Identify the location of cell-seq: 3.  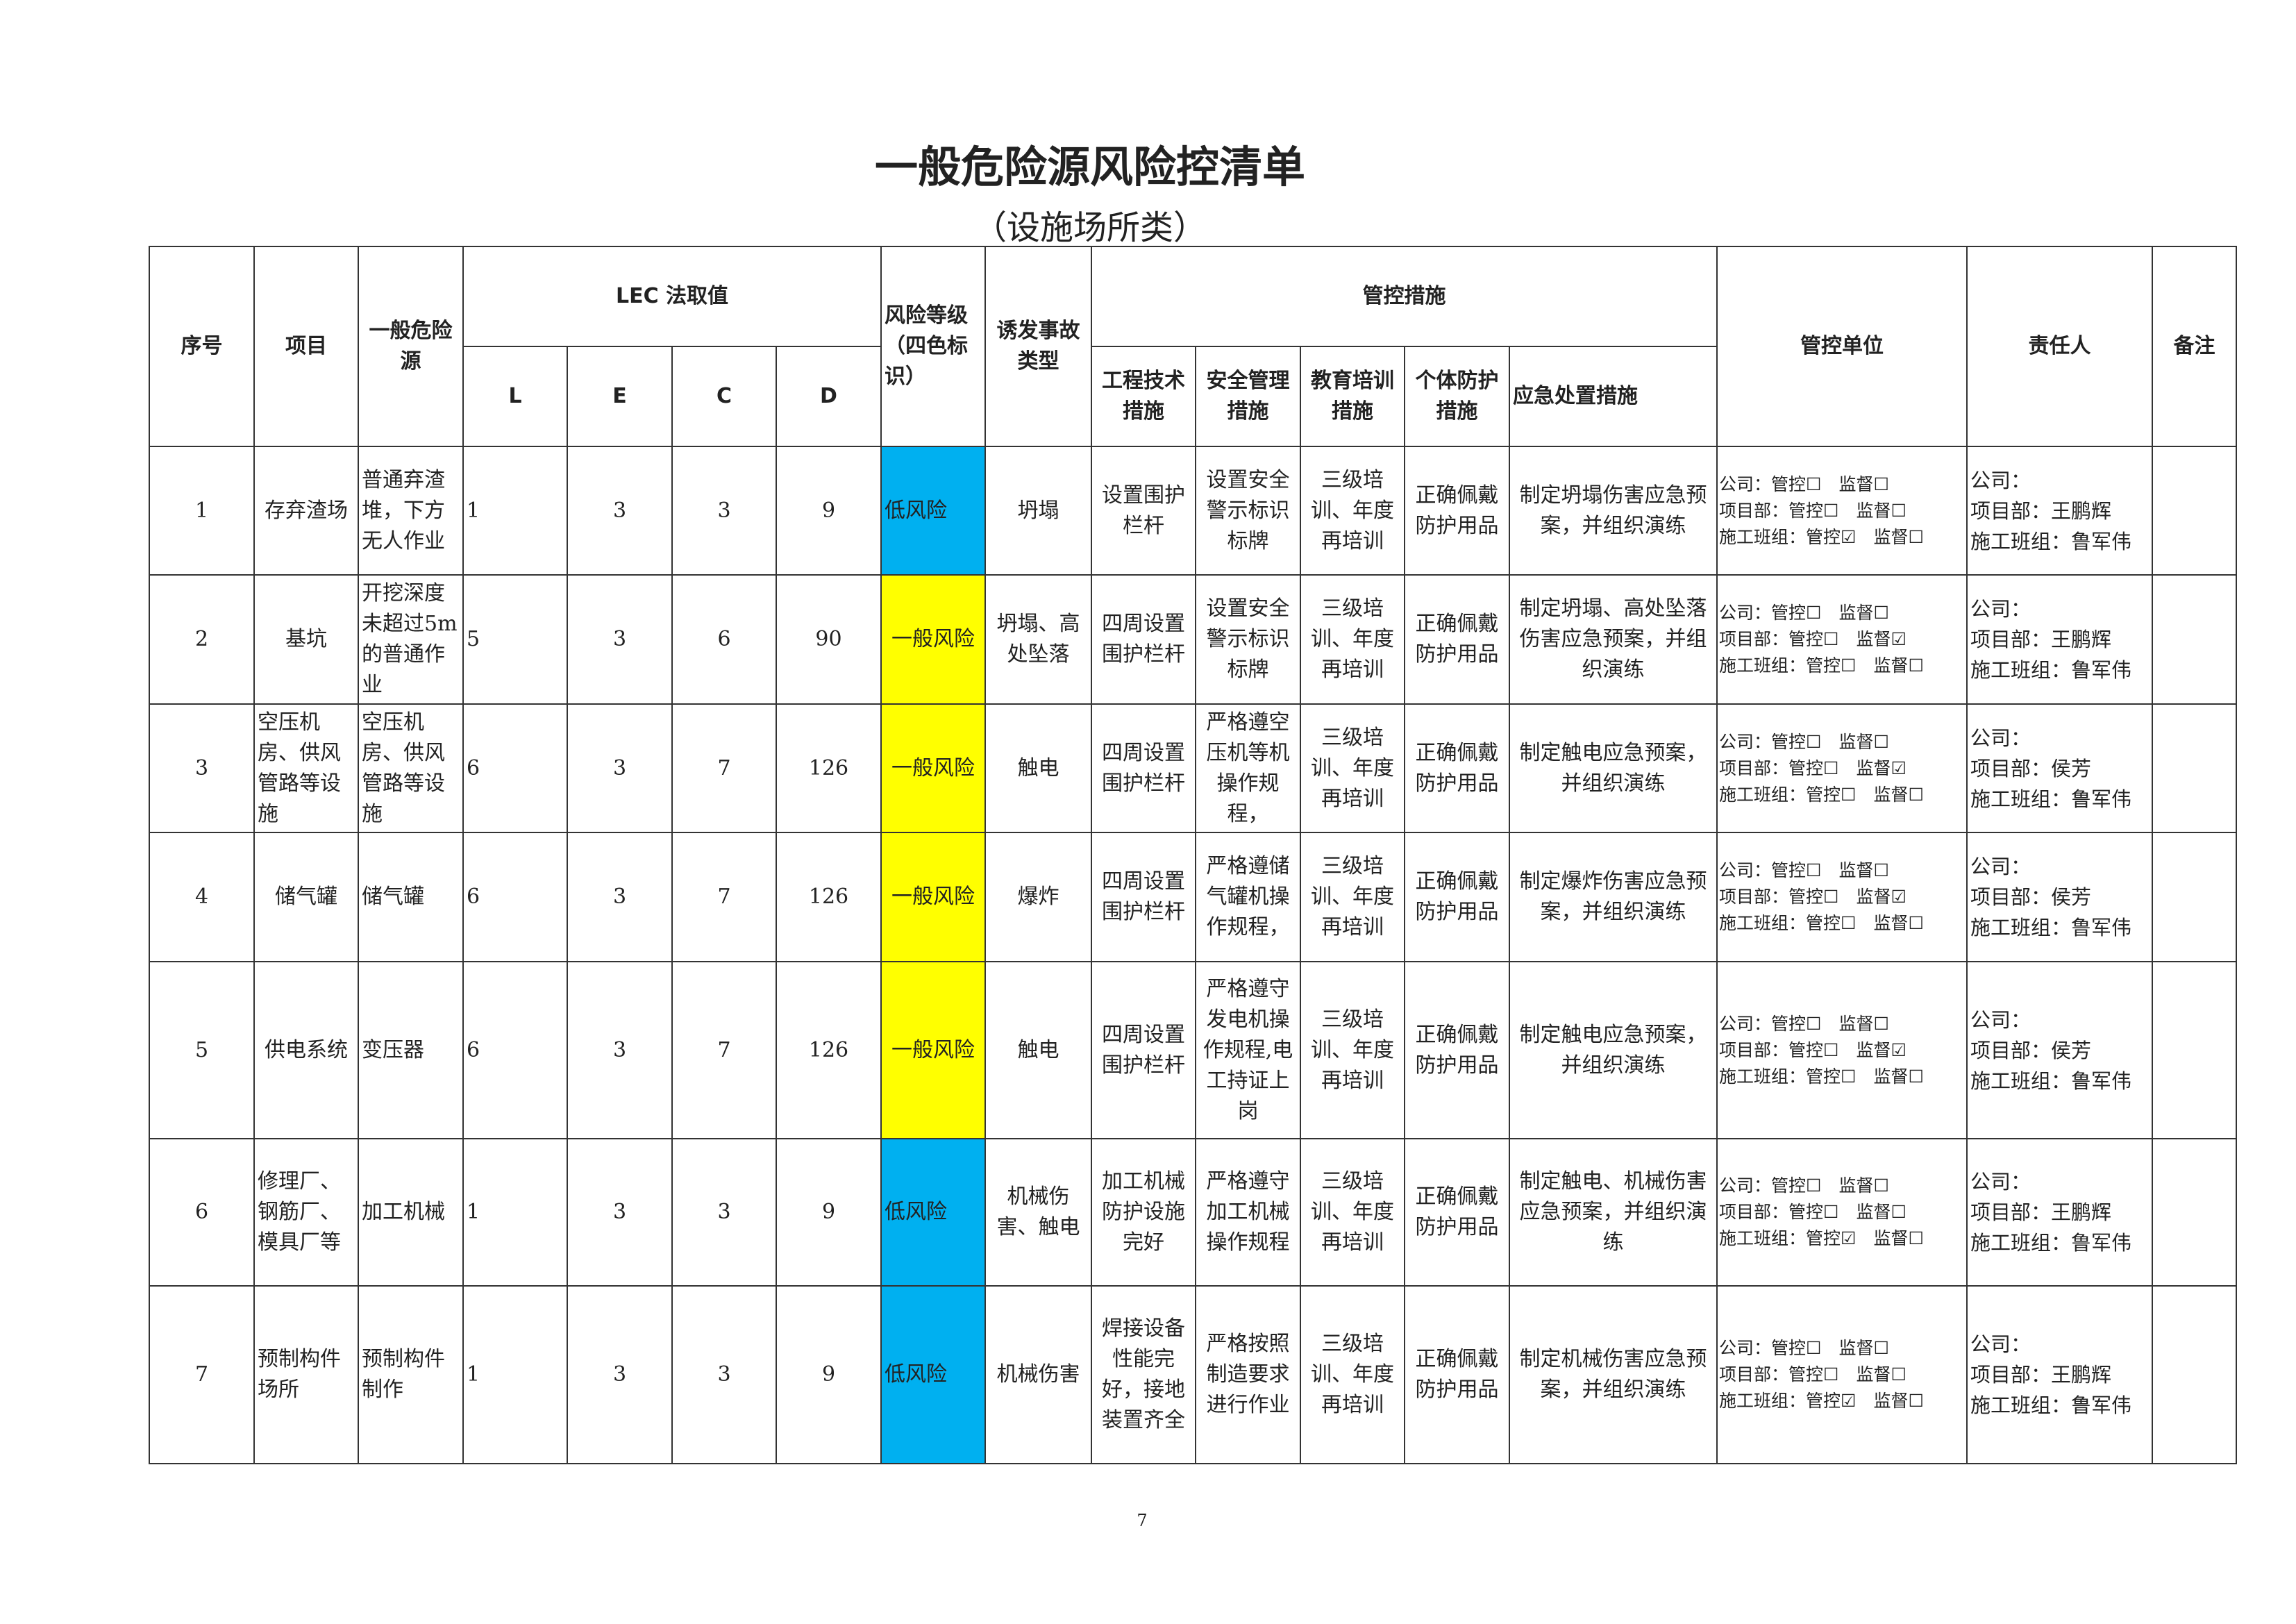
(202, 768).